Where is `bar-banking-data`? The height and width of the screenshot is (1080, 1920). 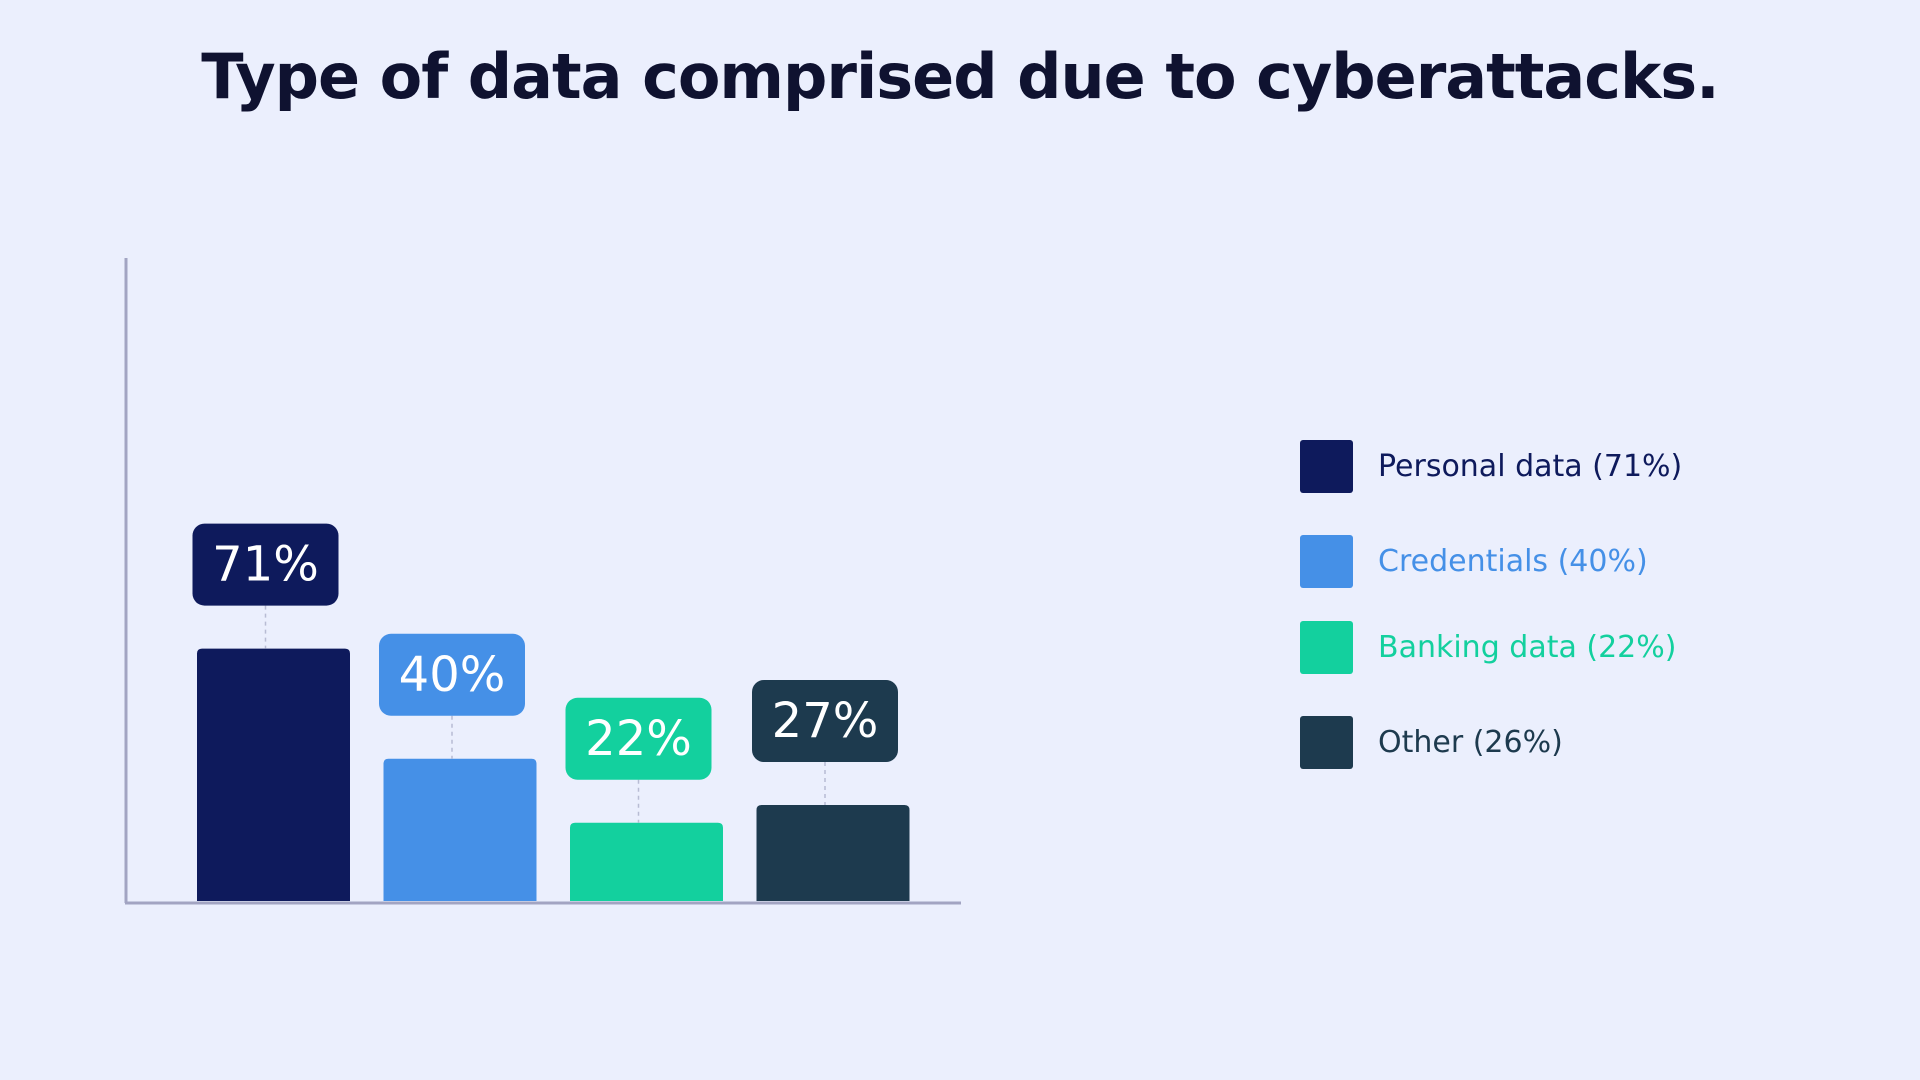 bar-banking-data is located at coordinates (646, 861).